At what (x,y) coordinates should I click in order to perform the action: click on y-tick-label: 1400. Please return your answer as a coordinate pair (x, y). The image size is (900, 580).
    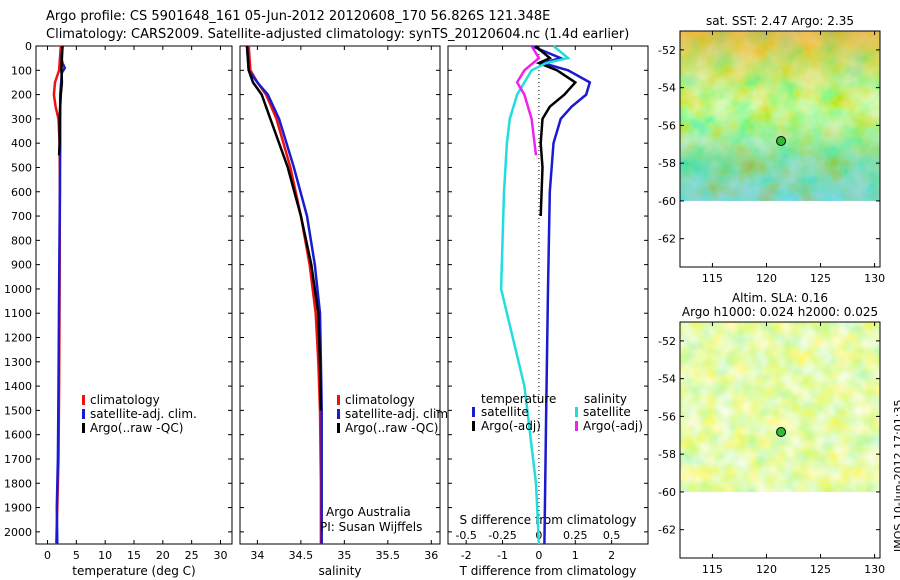
    Looking at the image, I should click on (18, 386).